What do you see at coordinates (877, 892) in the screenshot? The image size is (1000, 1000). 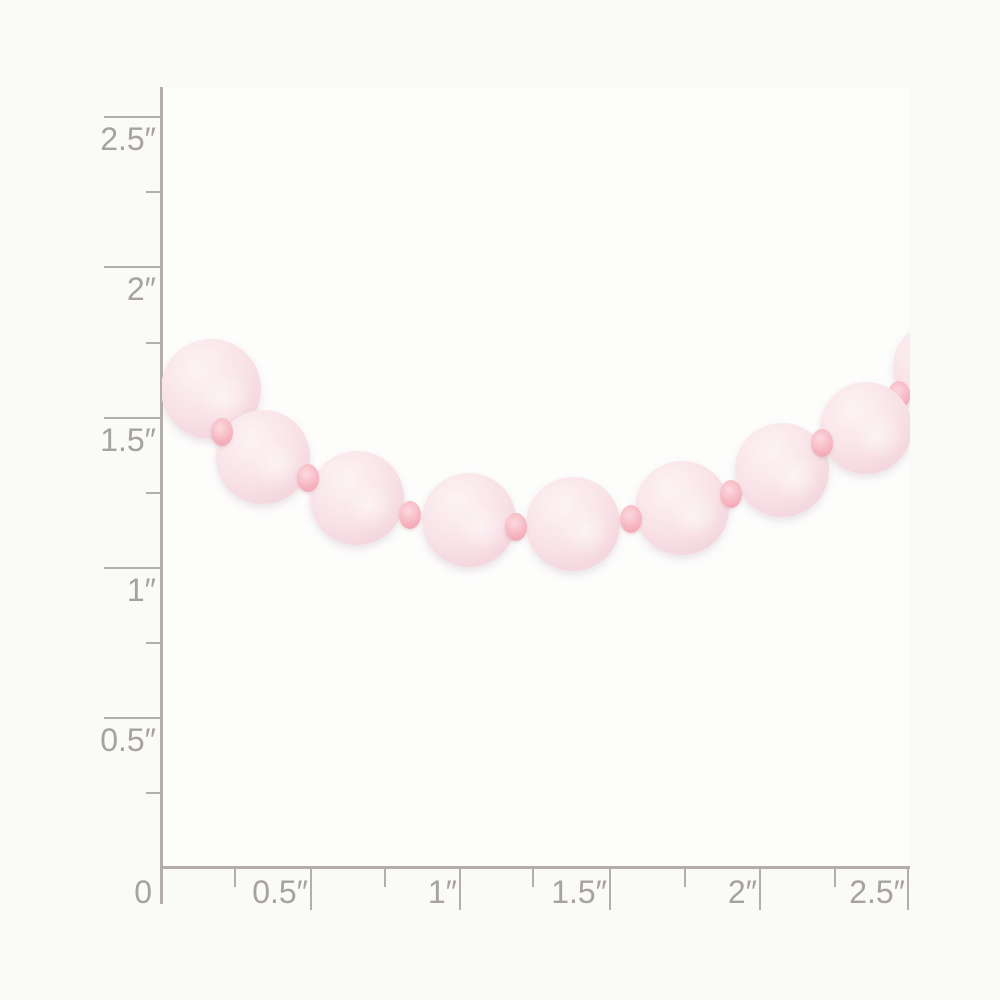 I see `x-axis-label: 2.5″` at bounding box center [877, 892].